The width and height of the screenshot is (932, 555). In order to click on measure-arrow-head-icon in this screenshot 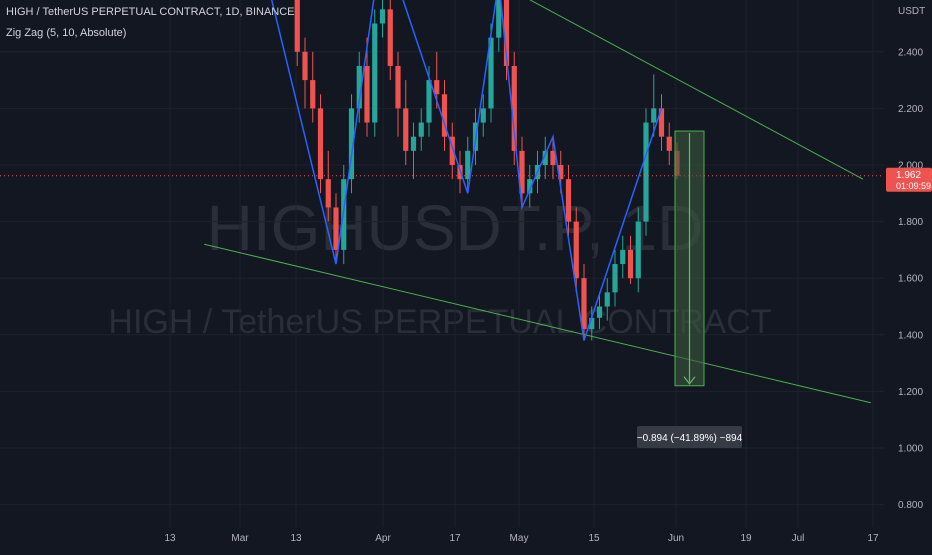, I will do `click(689, 380)`.